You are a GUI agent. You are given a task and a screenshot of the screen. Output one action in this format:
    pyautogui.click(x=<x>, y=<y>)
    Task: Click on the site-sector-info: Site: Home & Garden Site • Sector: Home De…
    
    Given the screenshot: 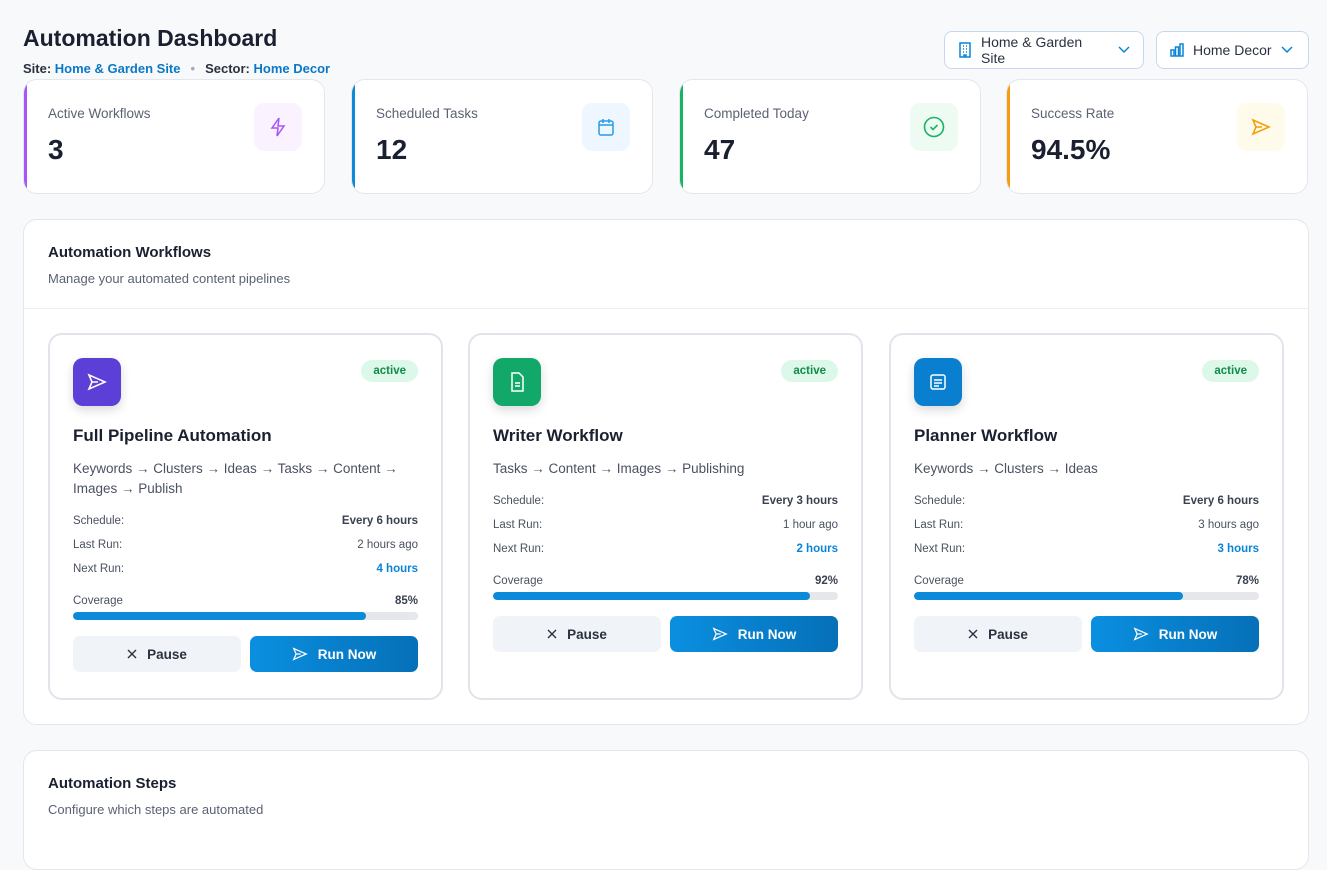 What is the action you would take?
    pyautogui.click(x=177, y=68)
    